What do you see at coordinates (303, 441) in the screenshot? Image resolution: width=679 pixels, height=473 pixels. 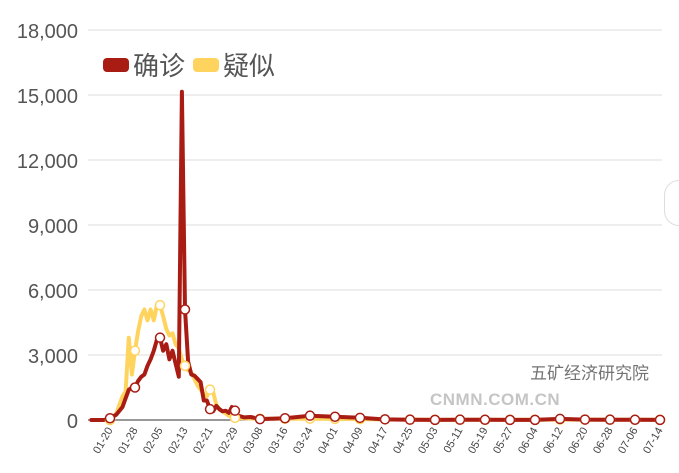 I see `x-tick-label: 03-24` at bounding box center [303, 441].